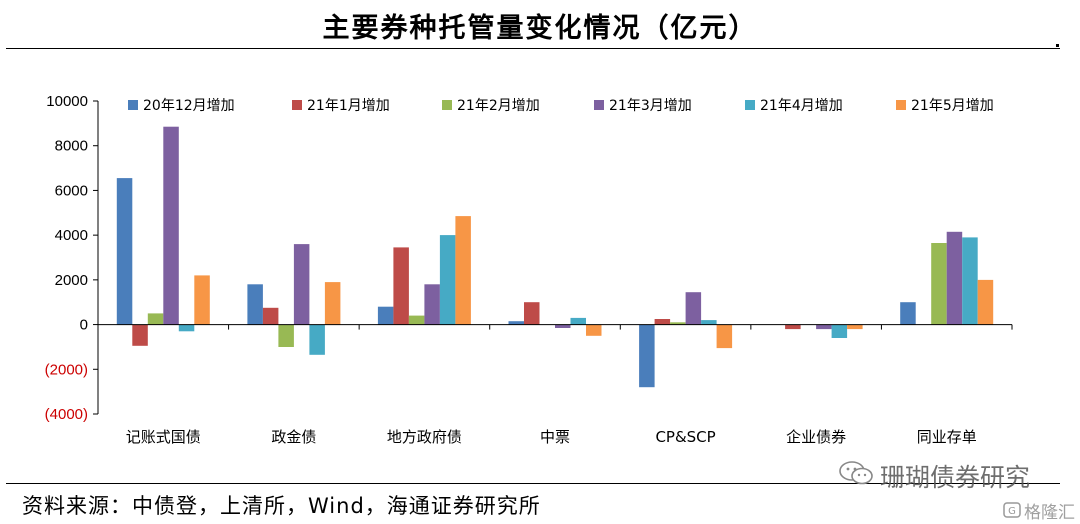  What do you see at coordinates (66, 414) in the screenshot?
I see `y-tick-label: (4000)` at bounding box center [66, 414].